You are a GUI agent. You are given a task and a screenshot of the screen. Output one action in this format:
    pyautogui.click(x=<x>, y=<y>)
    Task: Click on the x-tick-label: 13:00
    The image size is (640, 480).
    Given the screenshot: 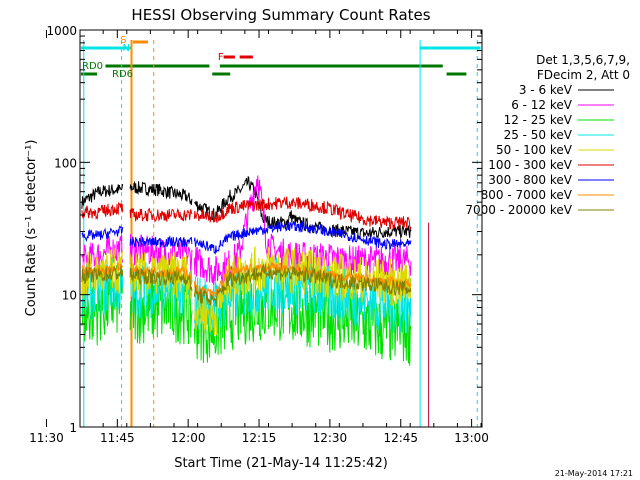 What is the action you would take?
    pyautogui.click(x=471, y=438)
    